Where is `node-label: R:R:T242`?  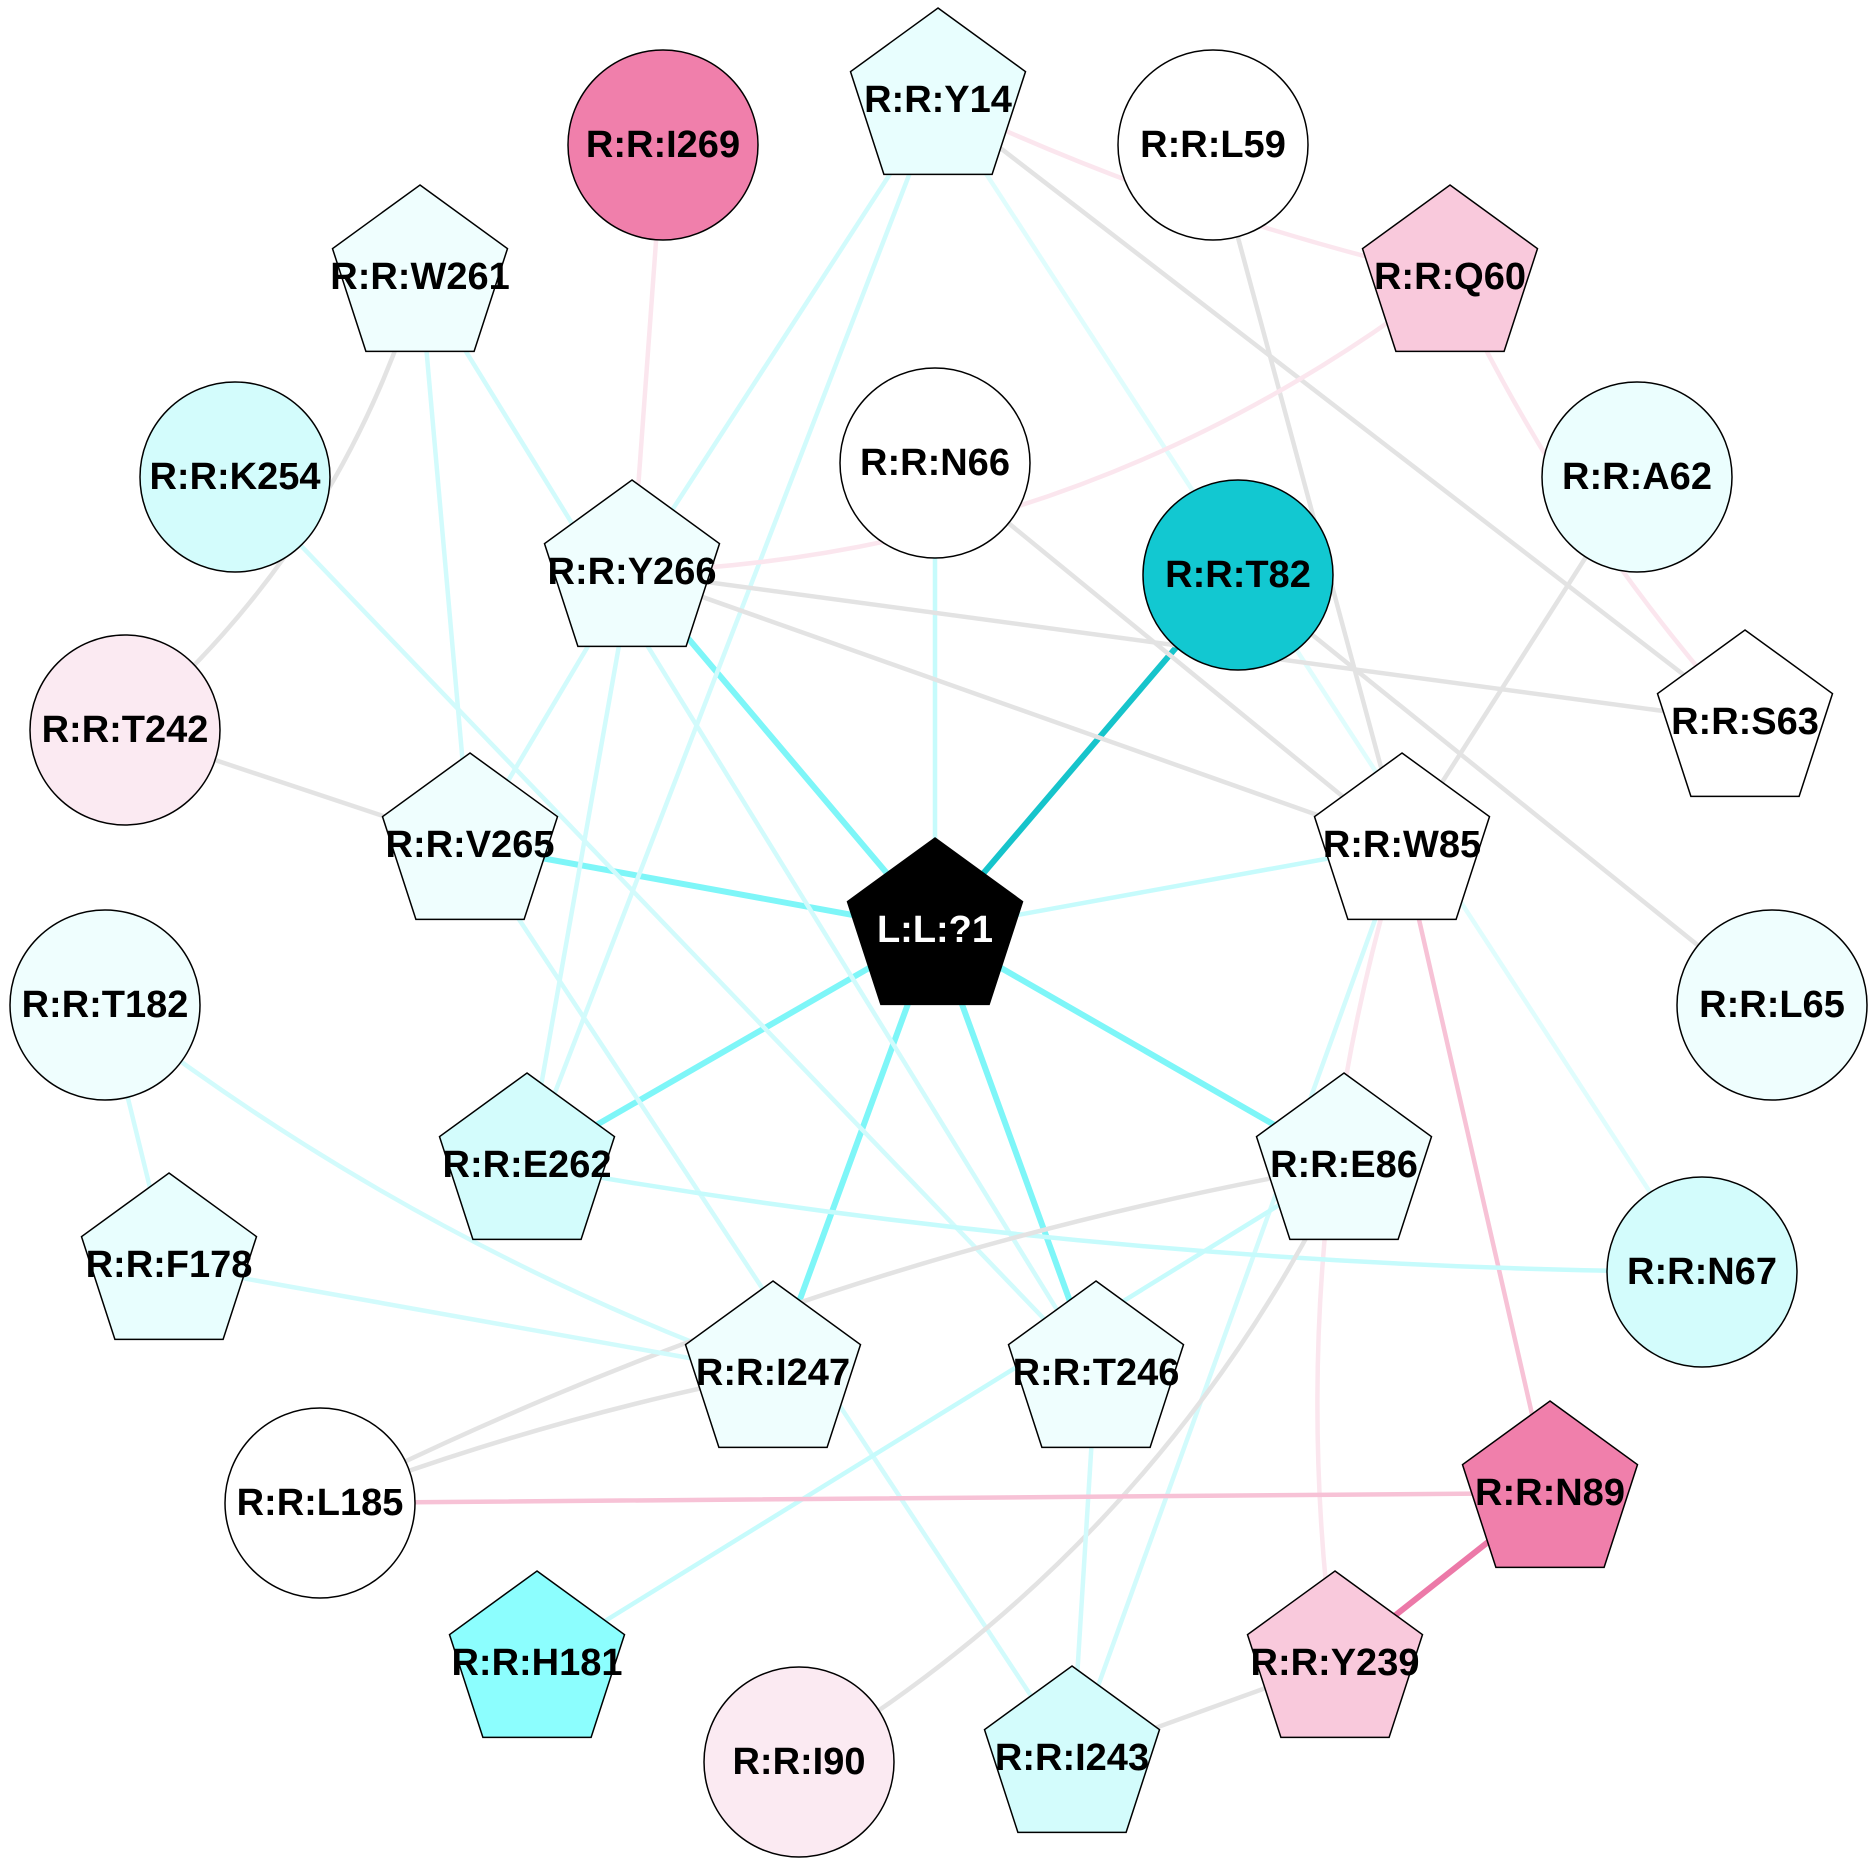
node-label: R:R:T242 is located at coordinates (125, 730).